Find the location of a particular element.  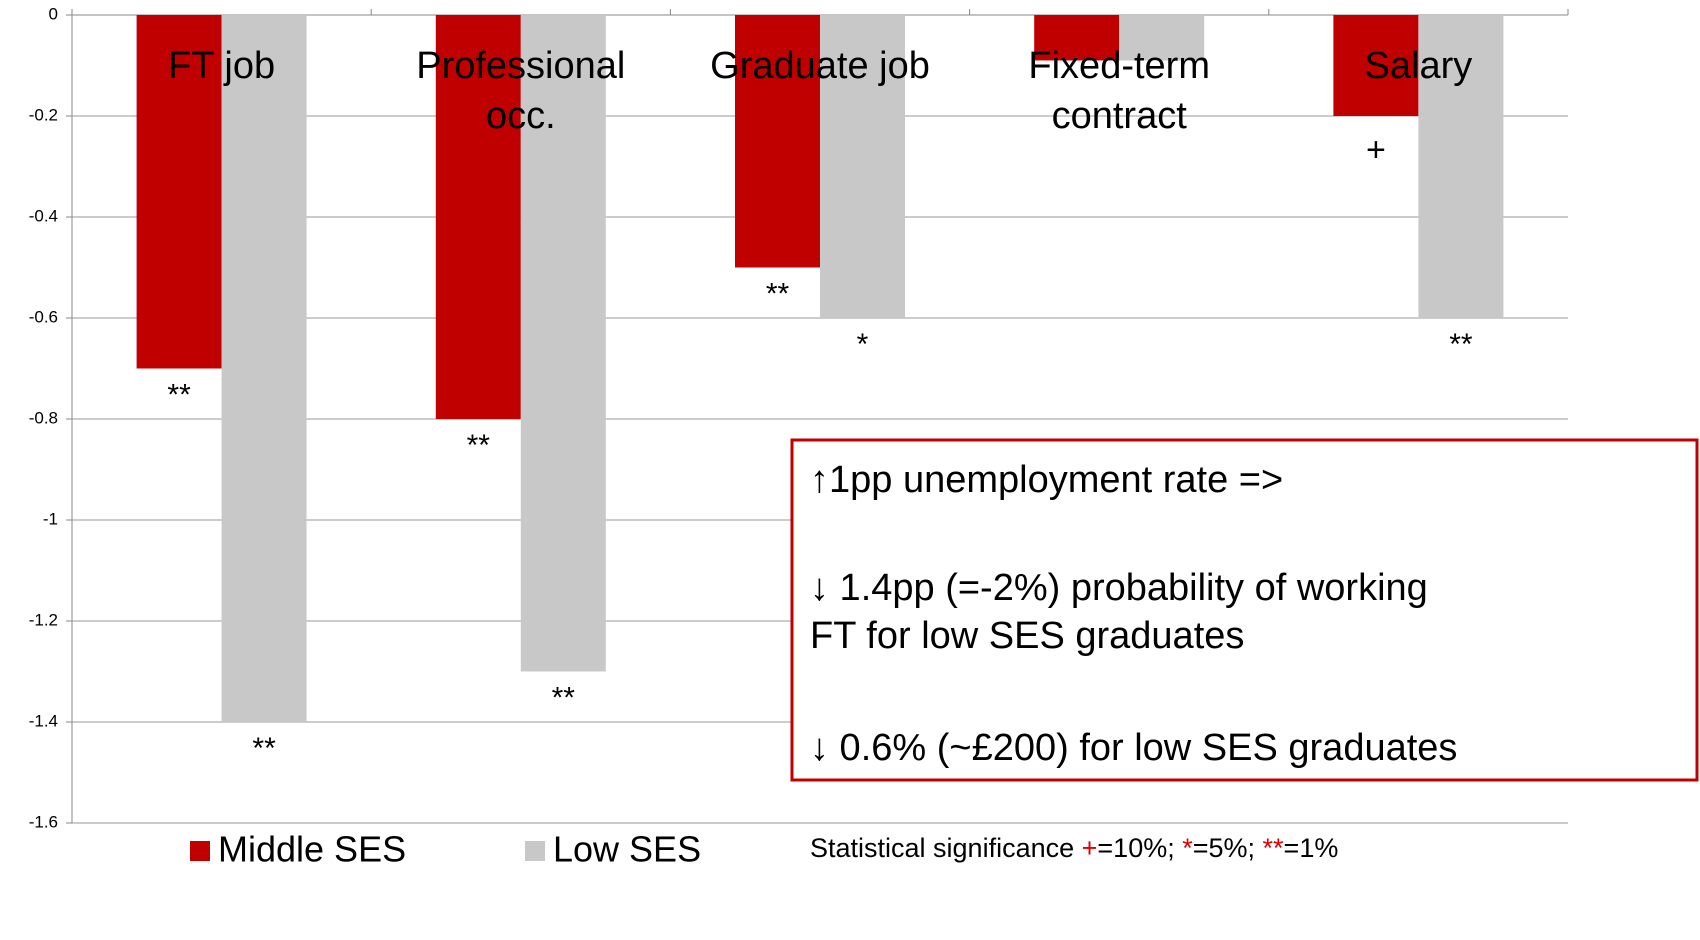

y-tick-label: -0.8 is located at coordinates (43, 417).